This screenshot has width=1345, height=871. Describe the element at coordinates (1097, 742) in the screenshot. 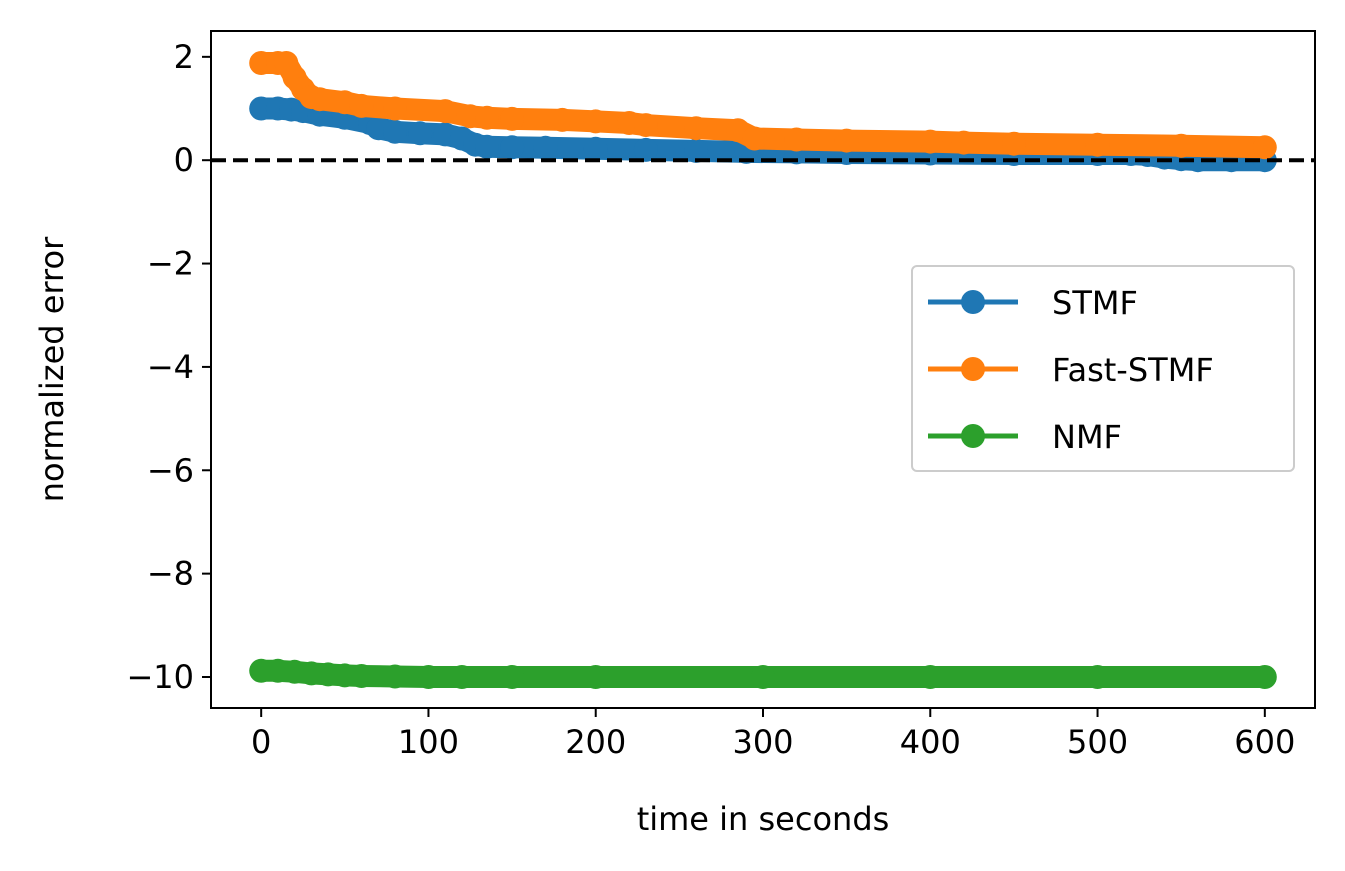

I see `x-tick-label: 500` at that location.